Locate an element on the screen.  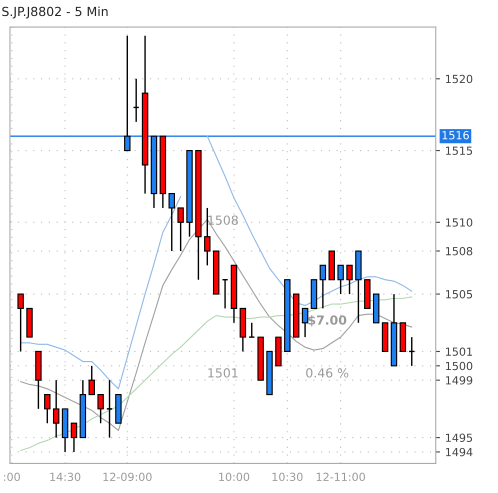
y-tick-label: 1494 is located at coordinates (459, 452).